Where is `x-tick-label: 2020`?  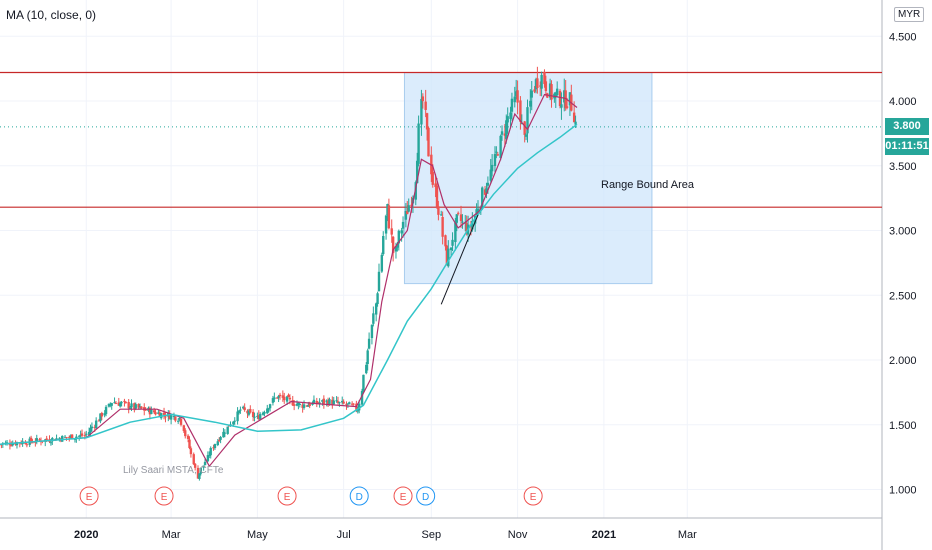 x-tick-label: 2020 is located at coordinates (86, 535).